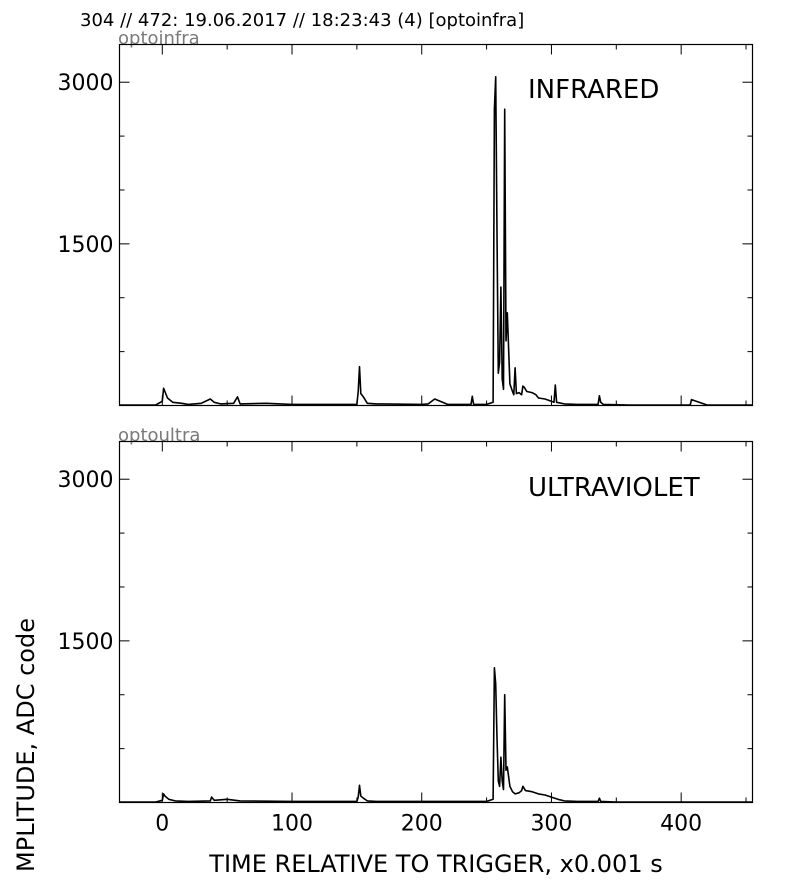 Image resolution: width=792 pixels, height=882 pixels. I want to click on x-tick-label: 300, so click(551, 824).